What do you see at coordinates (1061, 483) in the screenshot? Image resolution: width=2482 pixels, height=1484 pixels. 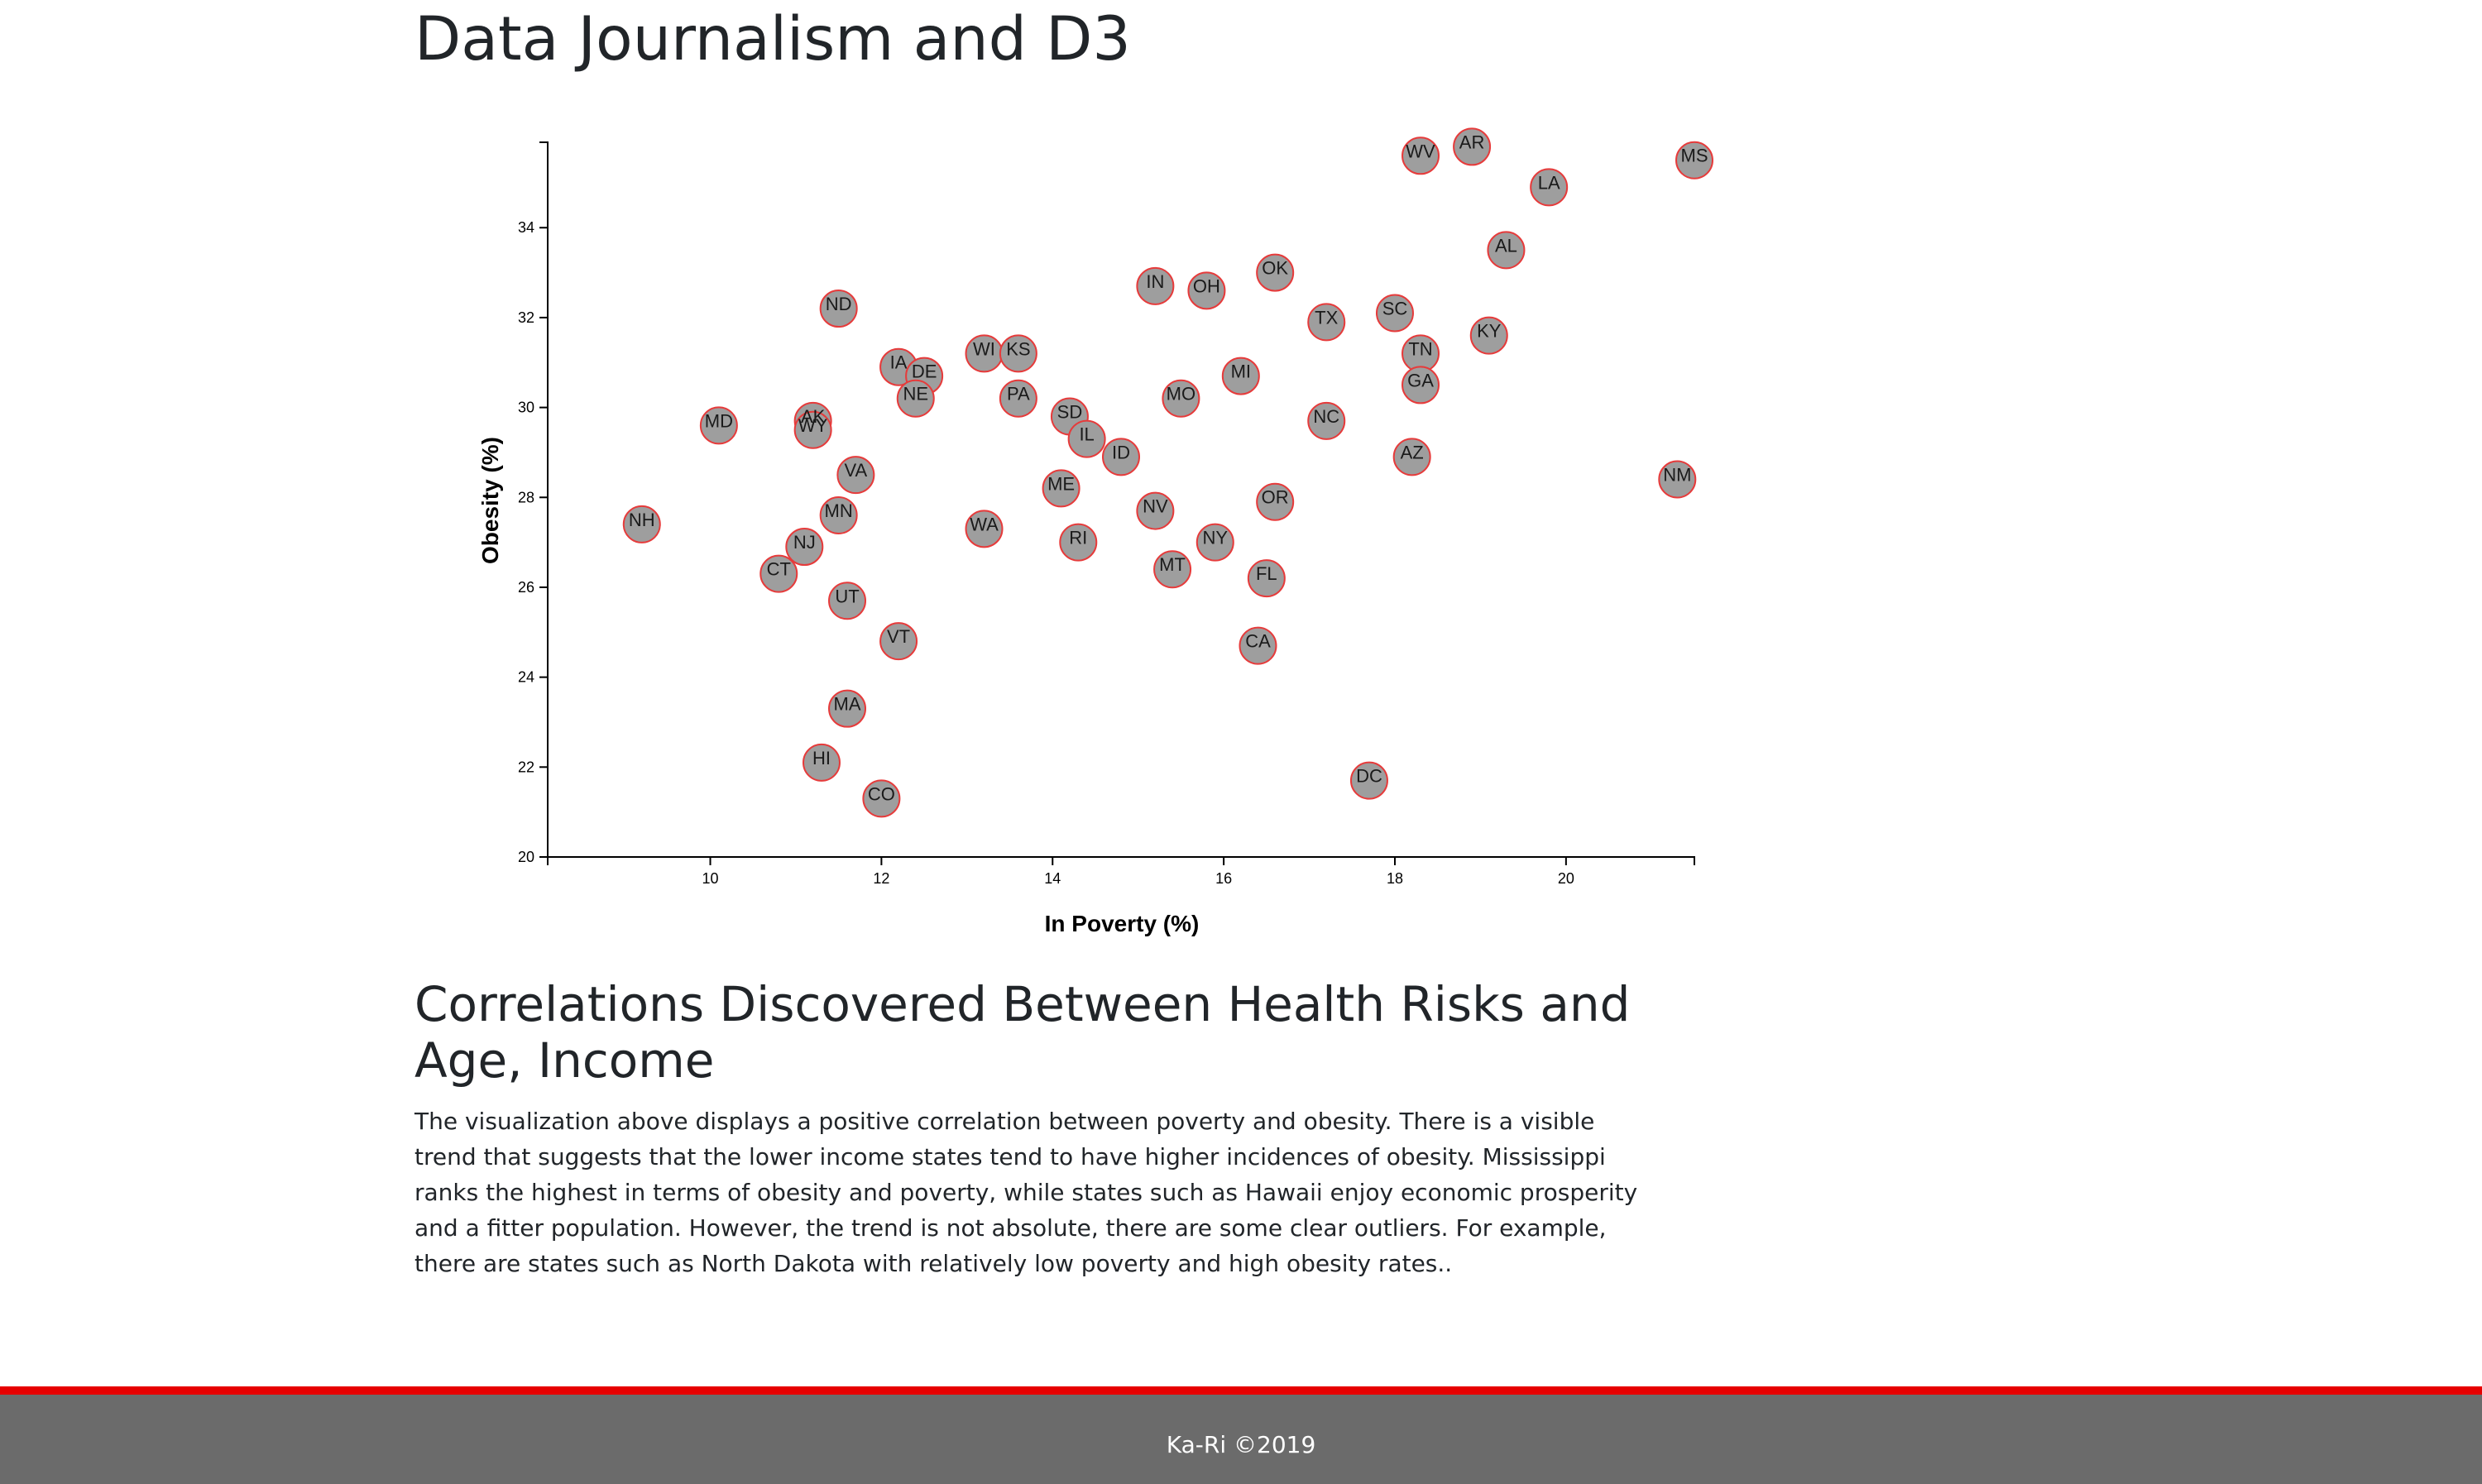 I see `data-point-label: ME` at bounding box center [1061, 483].